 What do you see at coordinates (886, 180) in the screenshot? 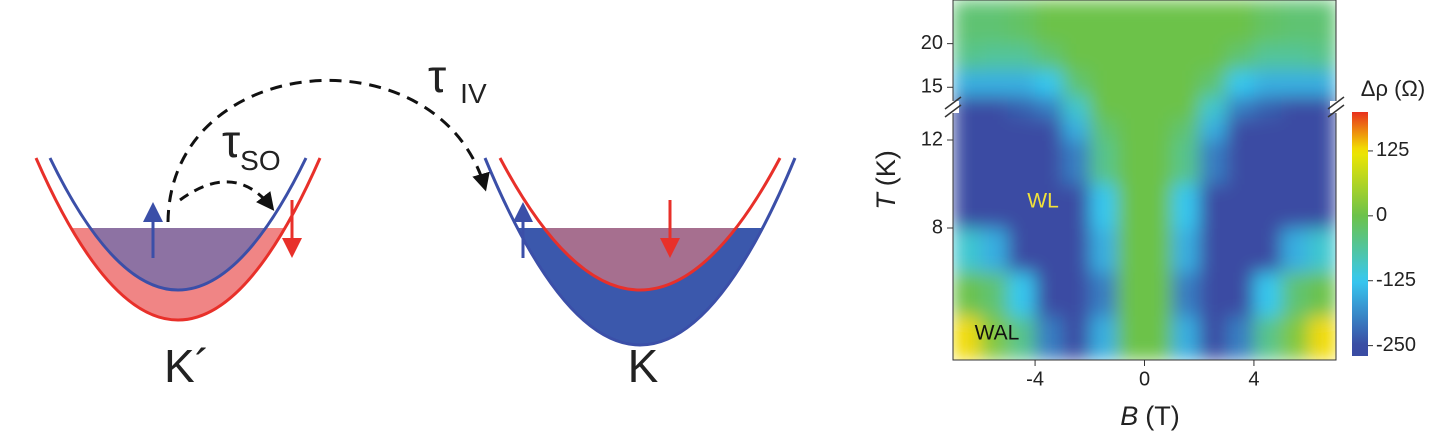
I see `y-axis-label: T (K)` at bounding box center [886, 180].